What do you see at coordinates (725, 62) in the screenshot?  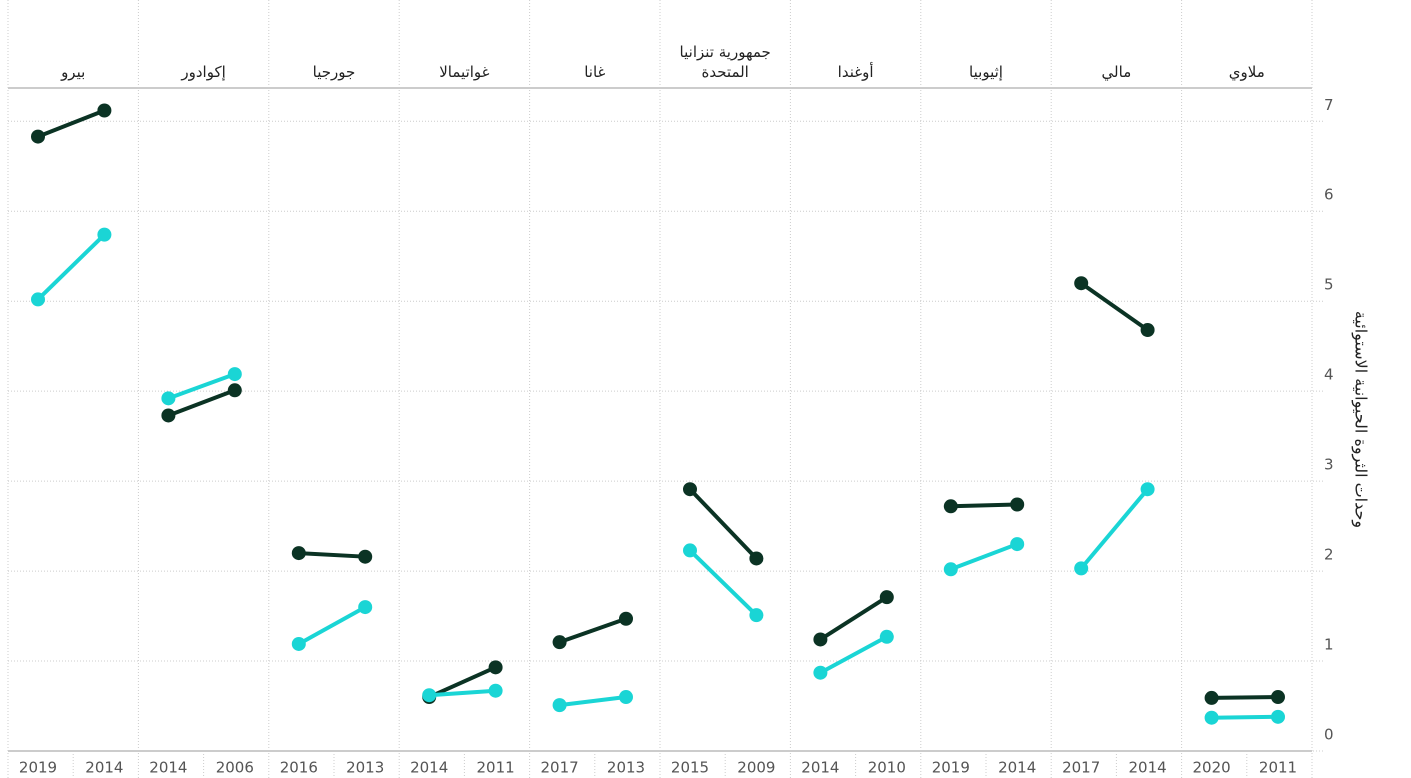 I see `panel-title: جمهورية تنزانيا المتحدة` at bounding box center [725, 62].